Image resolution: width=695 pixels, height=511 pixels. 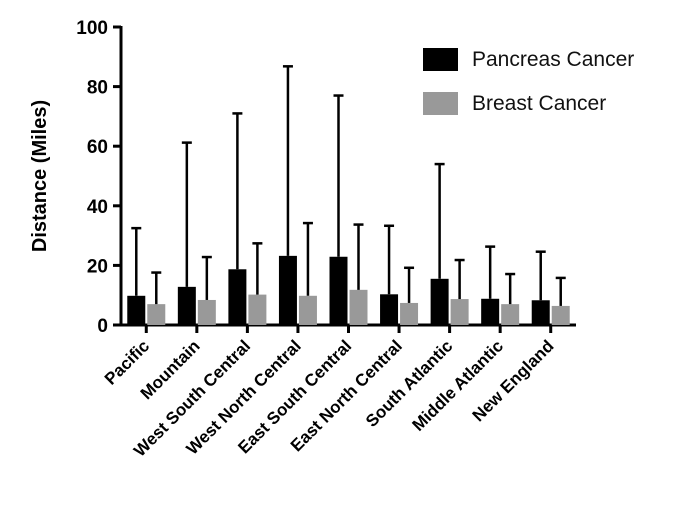 What do you see at coordinates (97, 147) in the screenshot?
I see `y-tick-label: 60` at bounding box center [97, 147].